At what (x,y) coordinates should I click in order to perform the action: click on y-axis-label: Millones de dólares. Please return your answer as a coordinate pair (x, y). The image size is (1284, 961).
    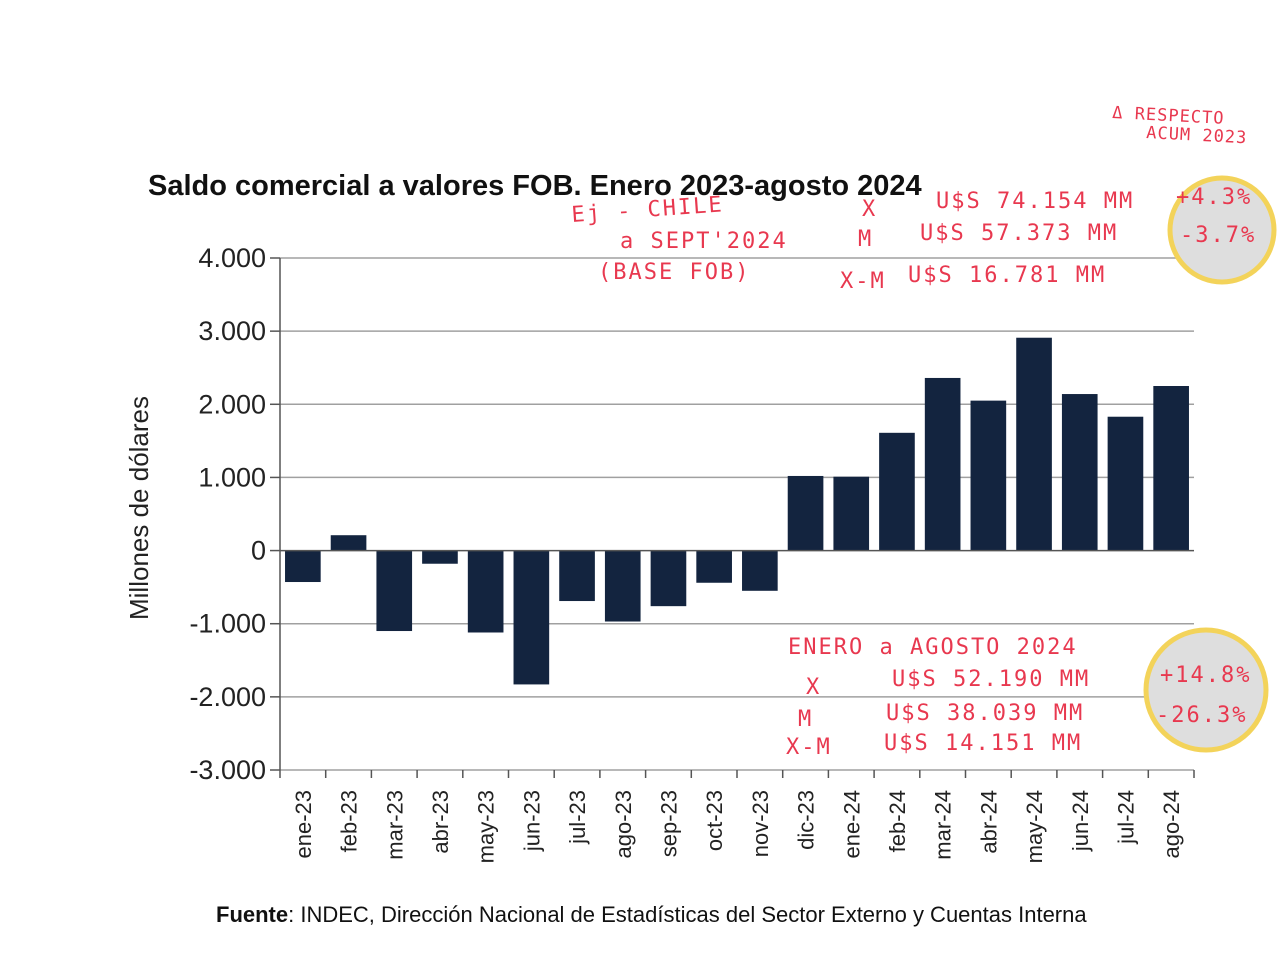
    Looking at the image, I should click on (139, 508).